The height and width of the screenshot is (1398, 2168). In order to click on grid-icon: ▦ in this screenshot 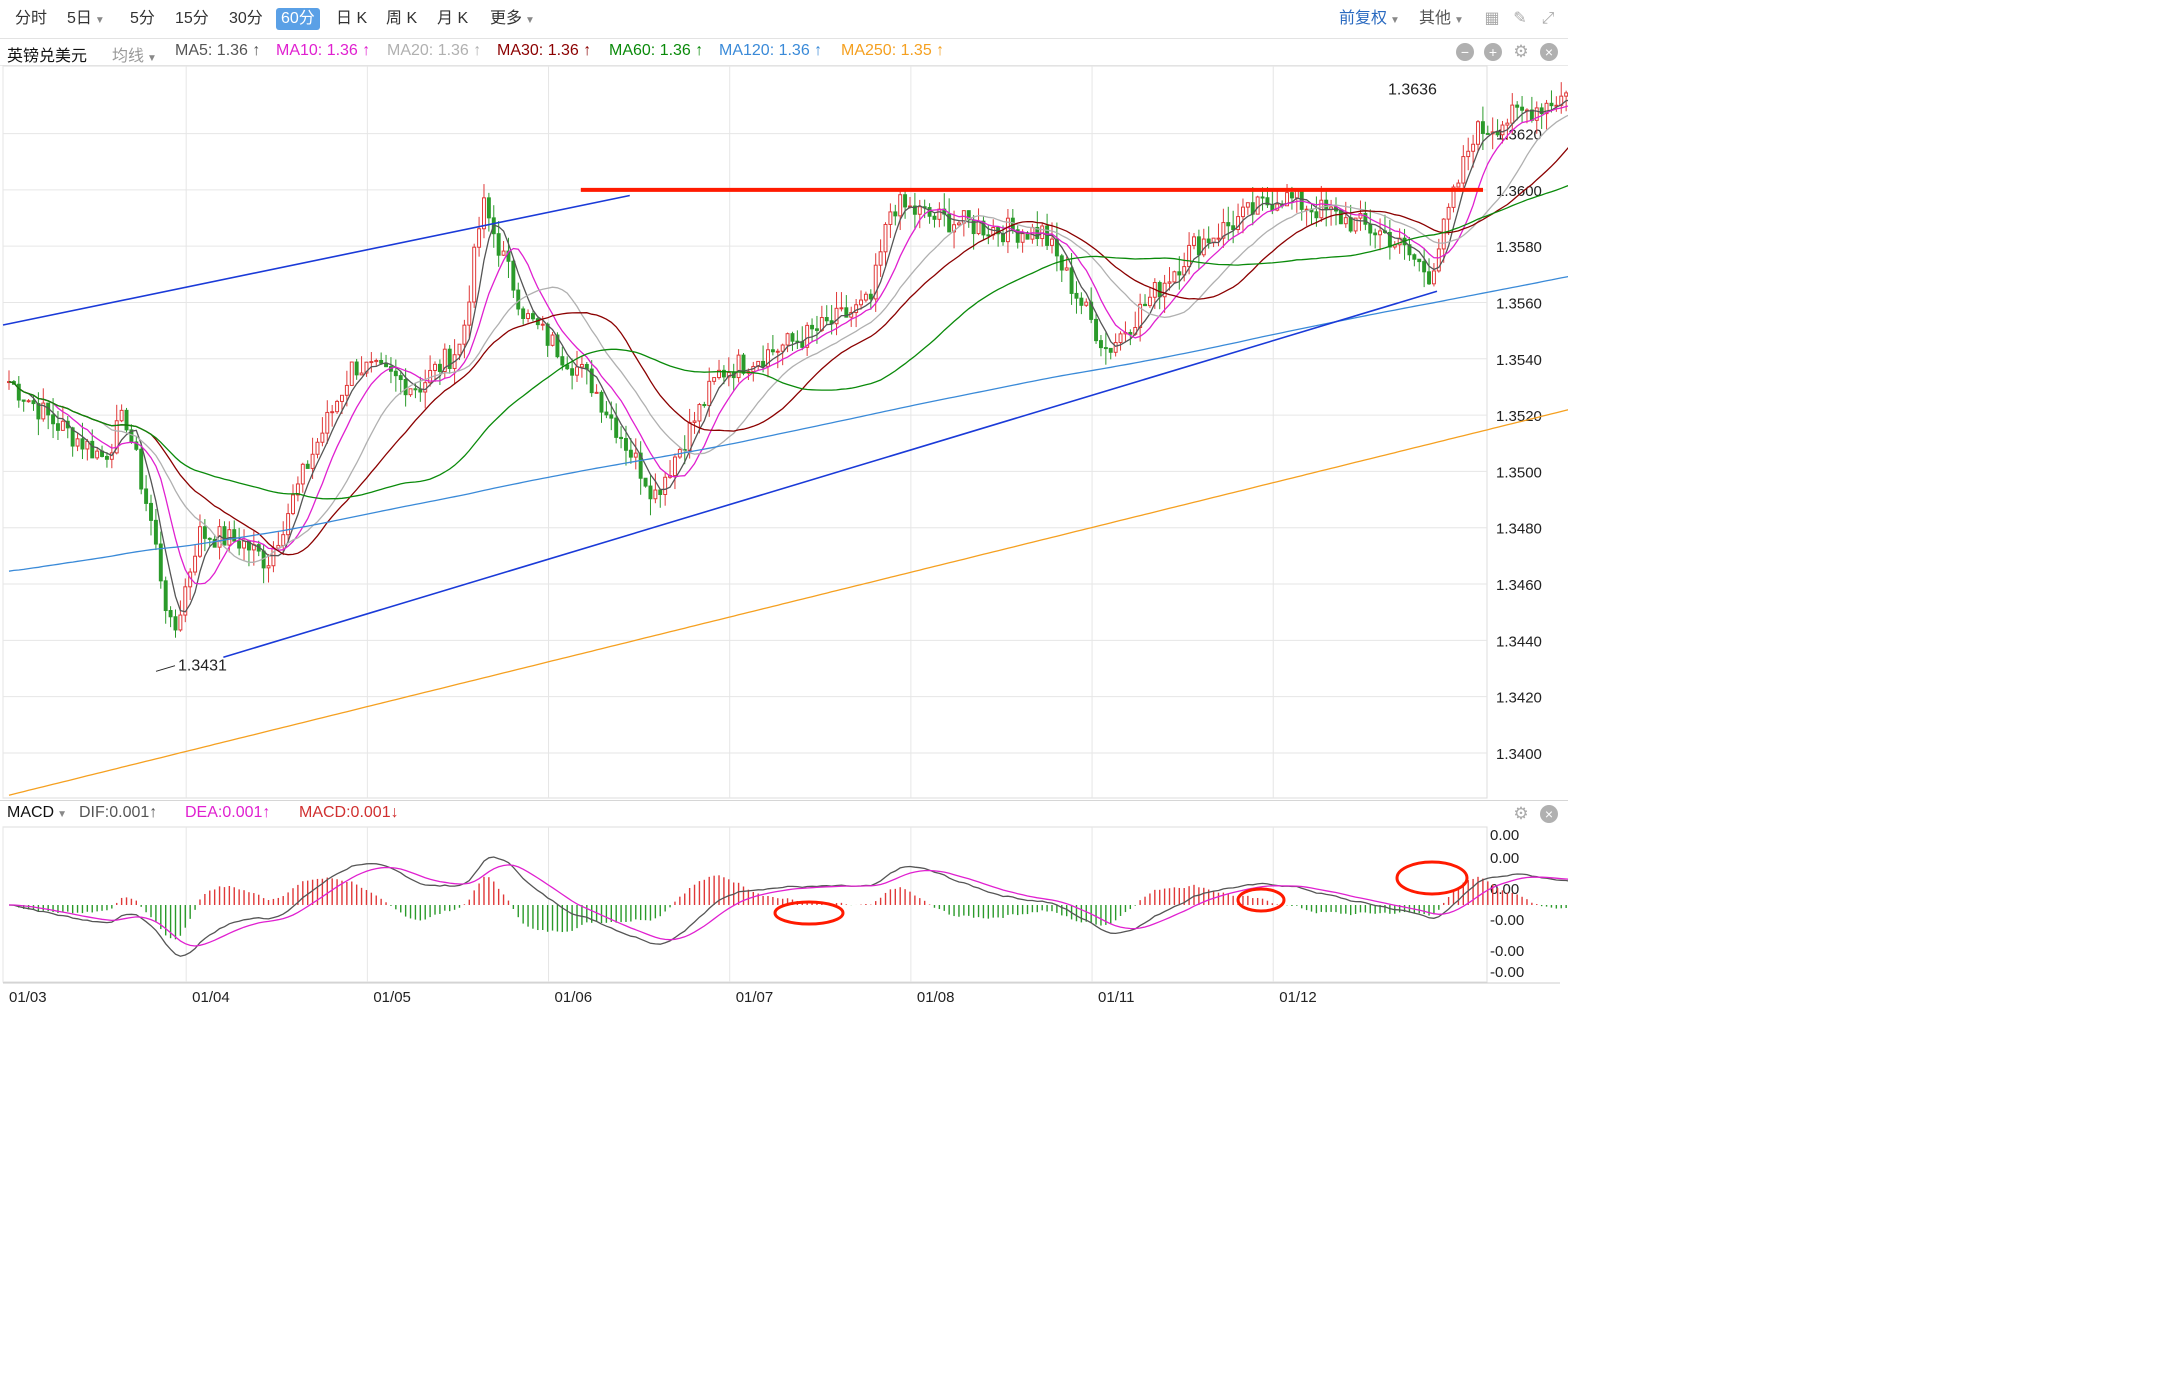, I will do `click(1492, 18)`.